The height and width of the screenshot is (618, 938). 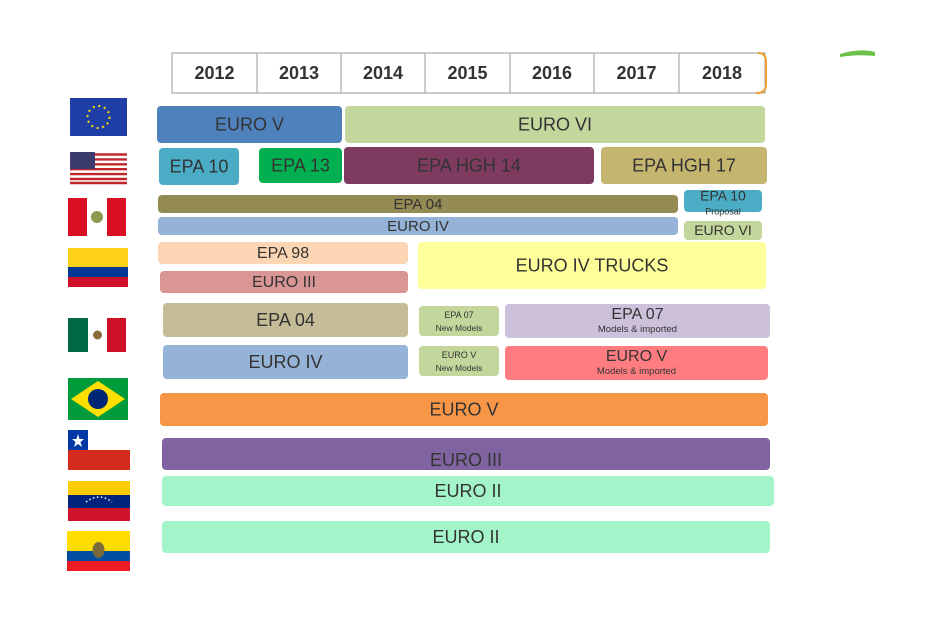 I want to click on year-label: 2014, so click(x=383, y=73).